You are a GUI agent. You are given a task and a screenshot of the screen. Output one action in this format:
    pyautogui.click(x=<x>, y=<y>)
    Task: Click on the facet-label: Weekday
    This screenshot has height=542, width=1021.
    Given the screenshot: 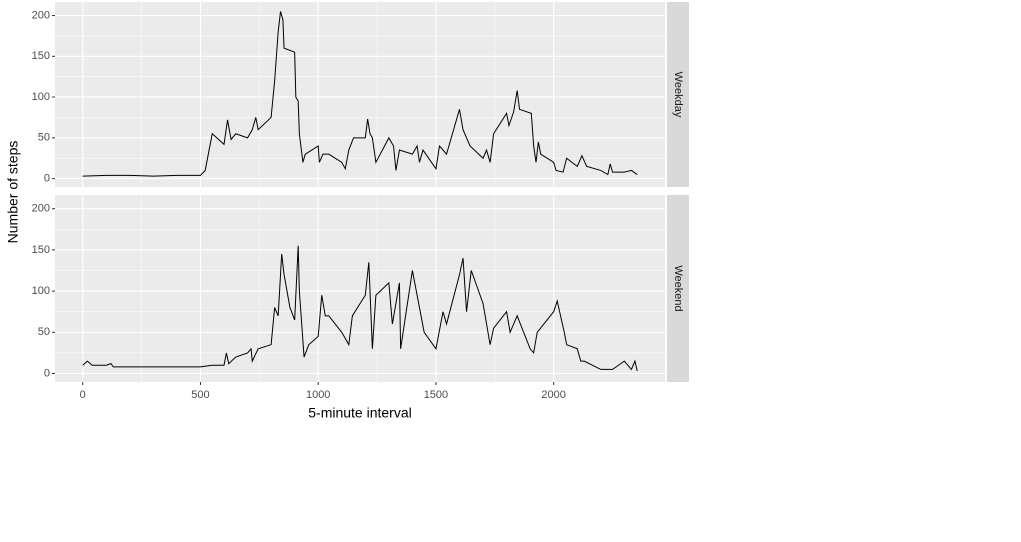 What is the action you would take?
    pyautogui.click(x=678, y=95)
    